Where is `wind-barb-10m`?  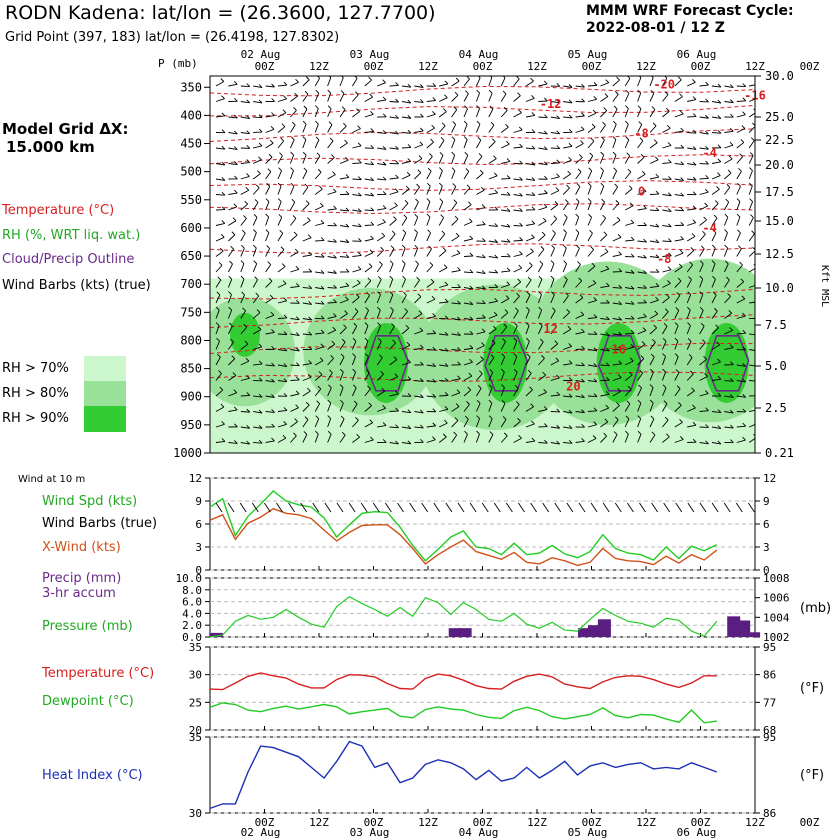 wind-barb-10m is located at coordinates (400, 507).